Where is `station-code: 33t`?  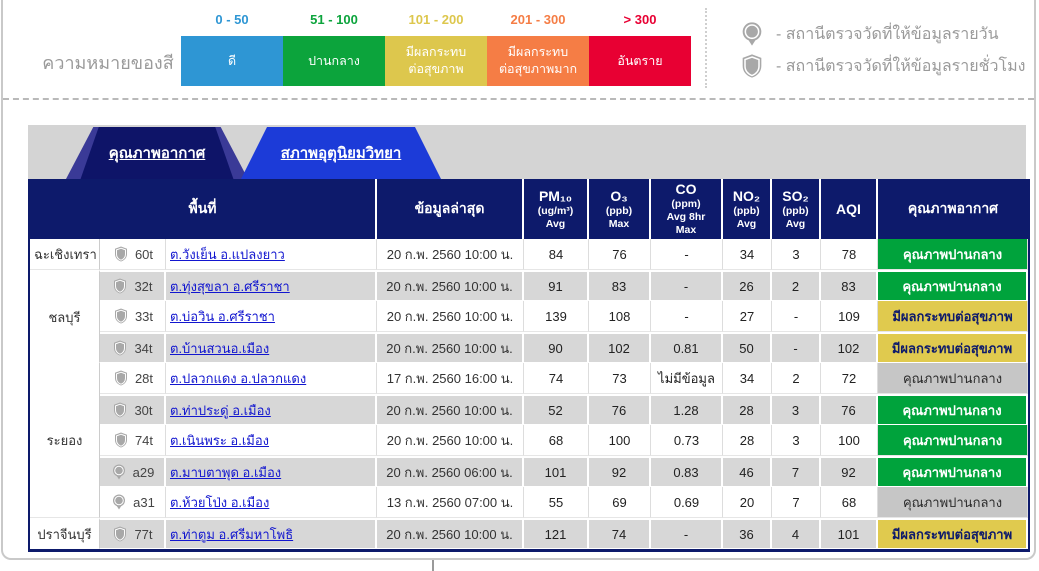
station-code: 33t is located at coordinates (144, 316).